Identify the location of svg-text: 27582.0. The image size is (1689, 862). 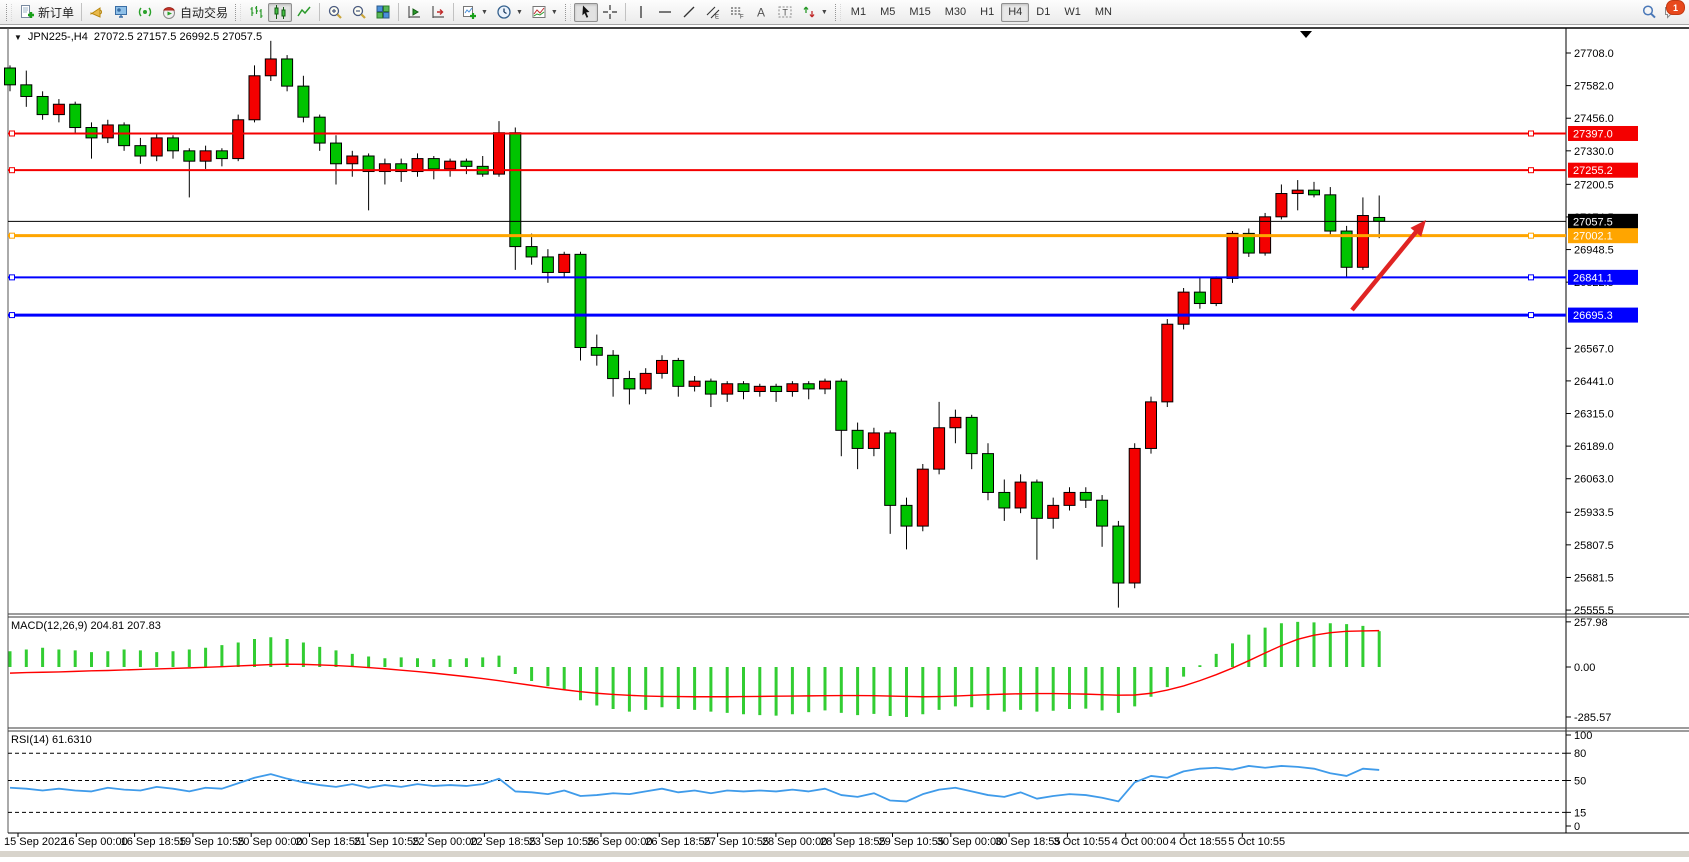
(1594, 87).